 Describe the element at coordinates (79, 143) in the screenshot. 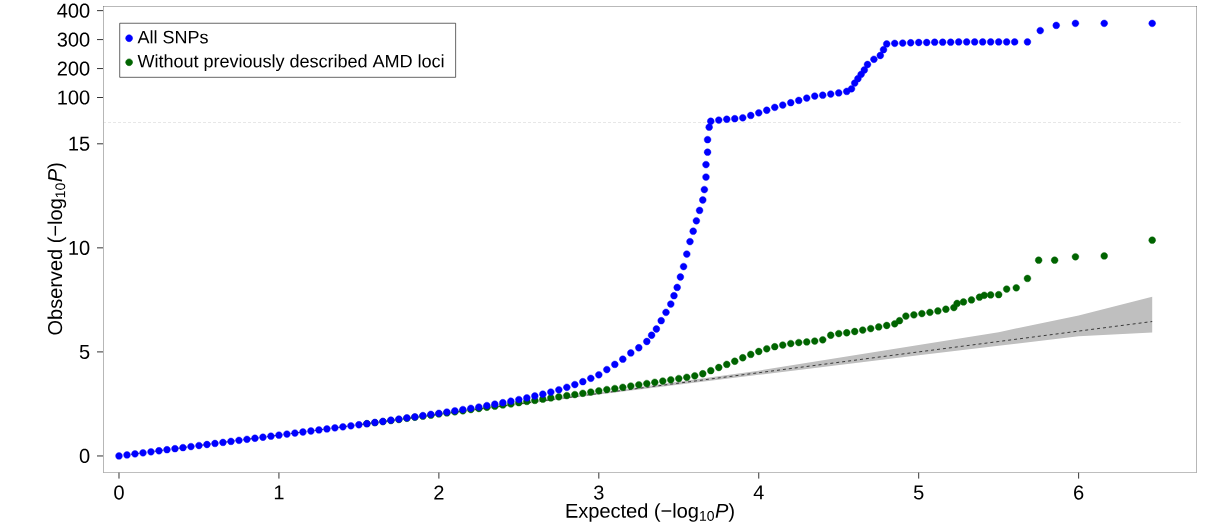

I see `y-tick-label: 15` at that location.